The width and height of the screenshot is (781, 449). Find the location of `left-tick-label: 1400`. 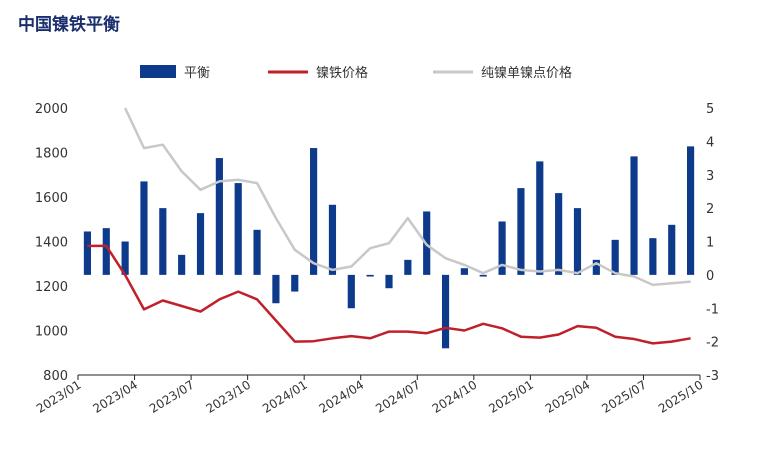

left-tick-label: 1400 is located at coordinates (51, 243).